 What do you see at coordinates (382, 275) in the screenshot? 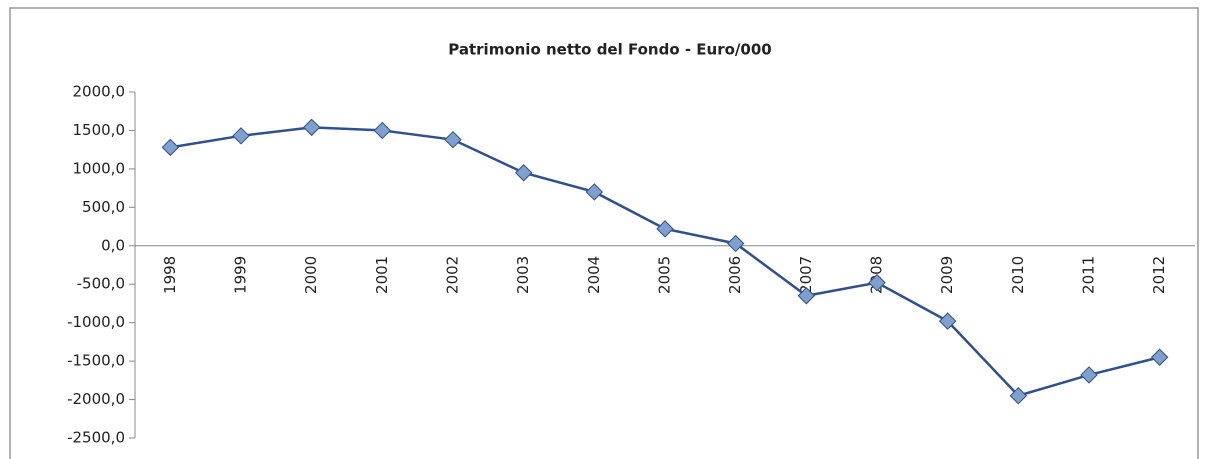
I see `x-tick-label: 2001` at bounding box center [382, 275].